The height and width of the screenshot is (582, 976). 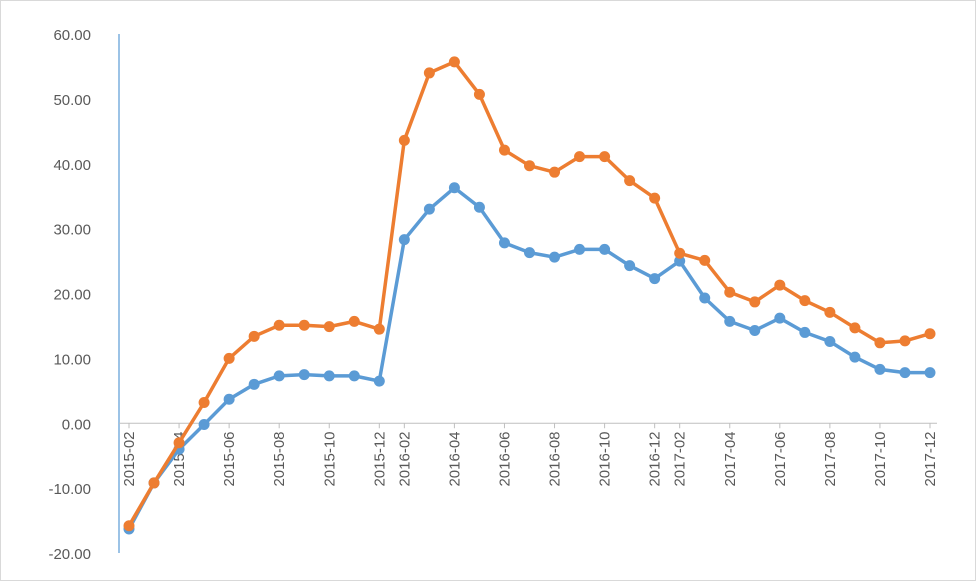 I want to click on x-tick-label: 2017-12, so click(x=930, y=458).